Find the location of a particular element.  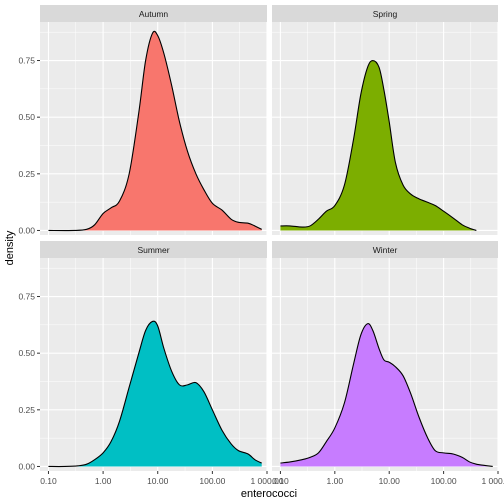

y-axis-title: density is located at coordinates (10, 247).